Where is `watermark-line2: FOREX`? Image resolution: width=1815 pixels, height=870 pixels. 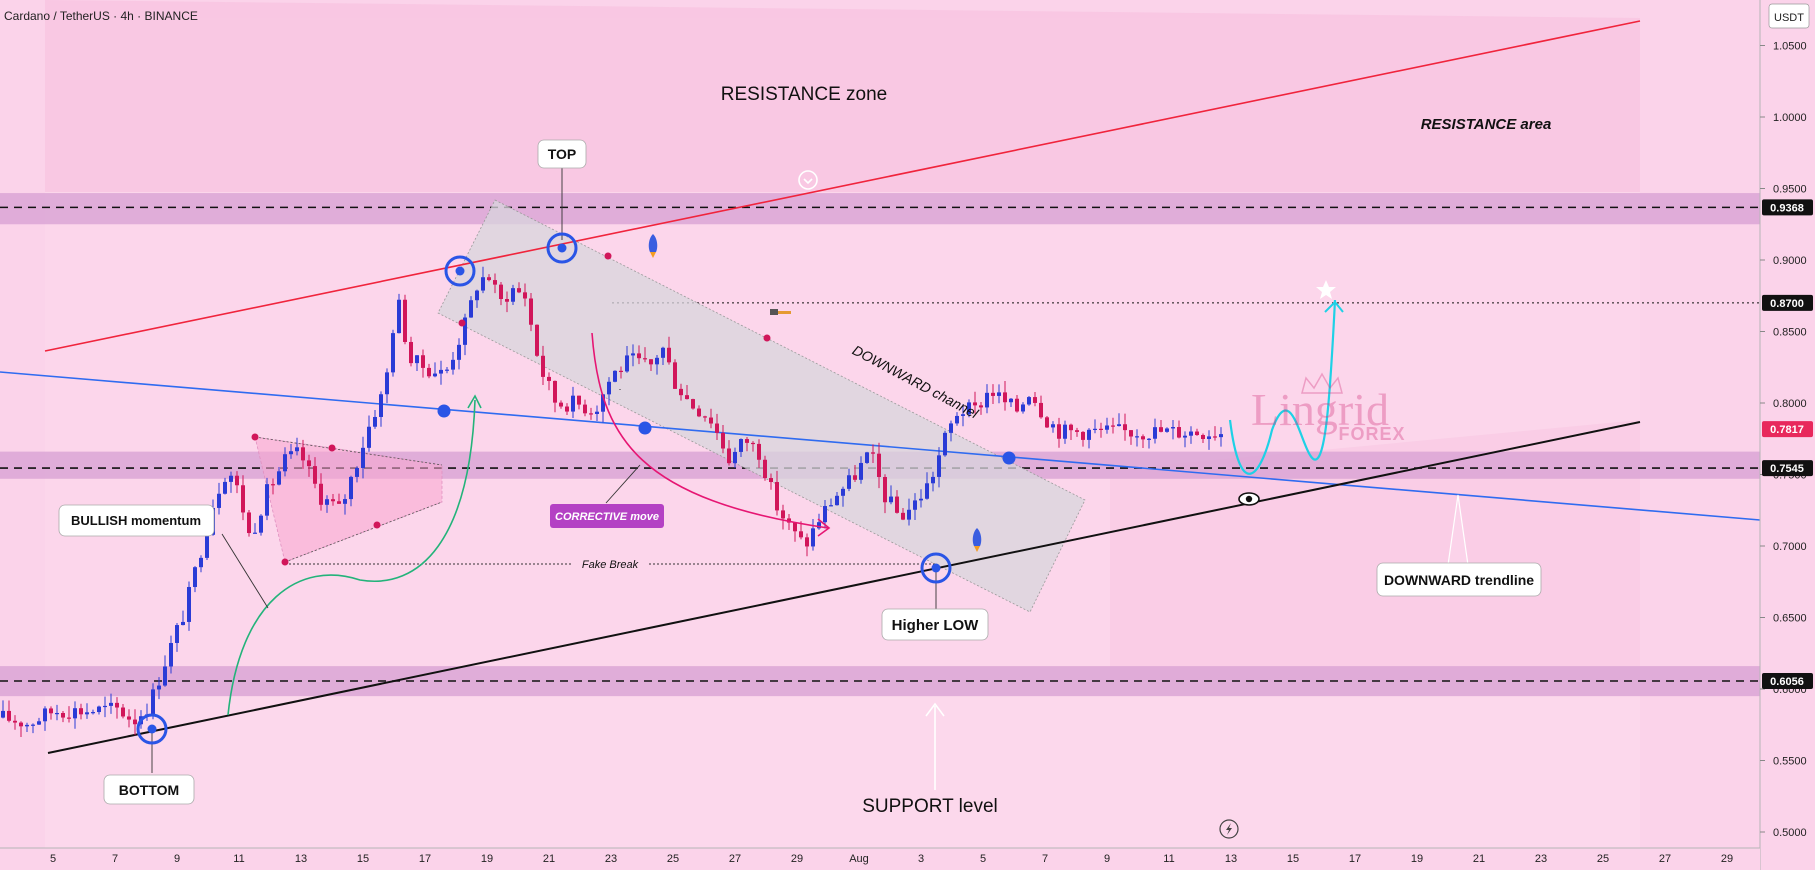
watermark-line2: FOREX is located at coordinates (1371, 434).